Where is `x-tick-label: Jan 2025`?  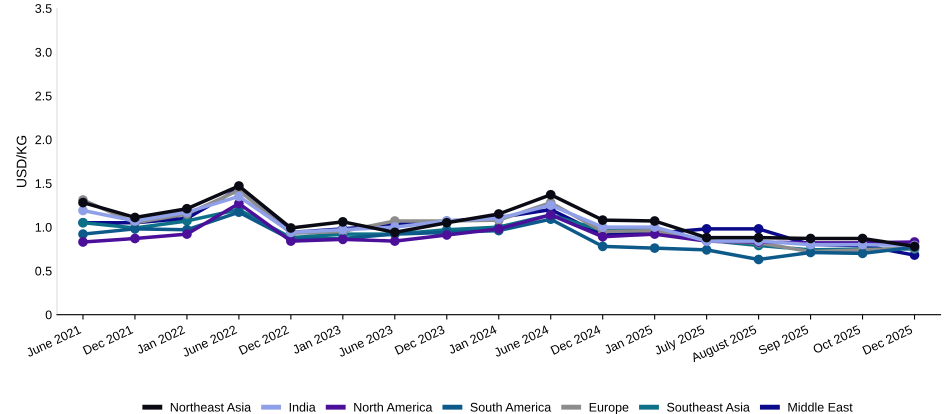 x-tick-label: Jan 2025 is located at coordinates (628, 339).